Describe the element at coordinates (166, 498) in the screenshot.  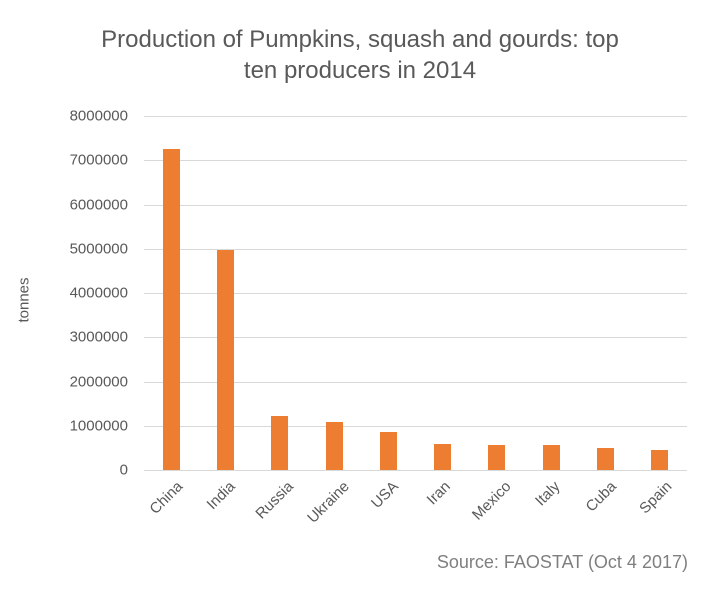
I see `x-tick-label: China` at that location.